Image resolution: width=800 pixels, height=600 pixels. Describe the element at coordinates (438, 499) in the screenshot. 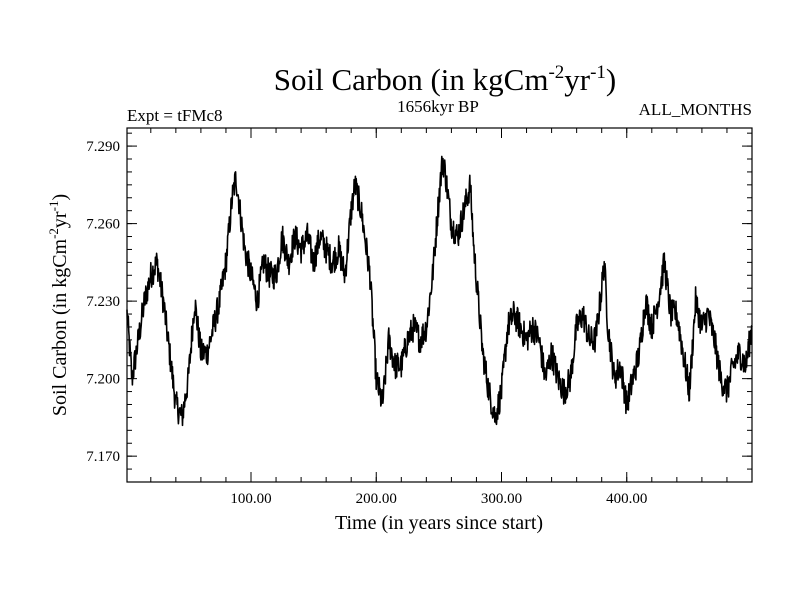

I see `x-tick-labels: 100.00 200.00 300.00 400.00` at that location.